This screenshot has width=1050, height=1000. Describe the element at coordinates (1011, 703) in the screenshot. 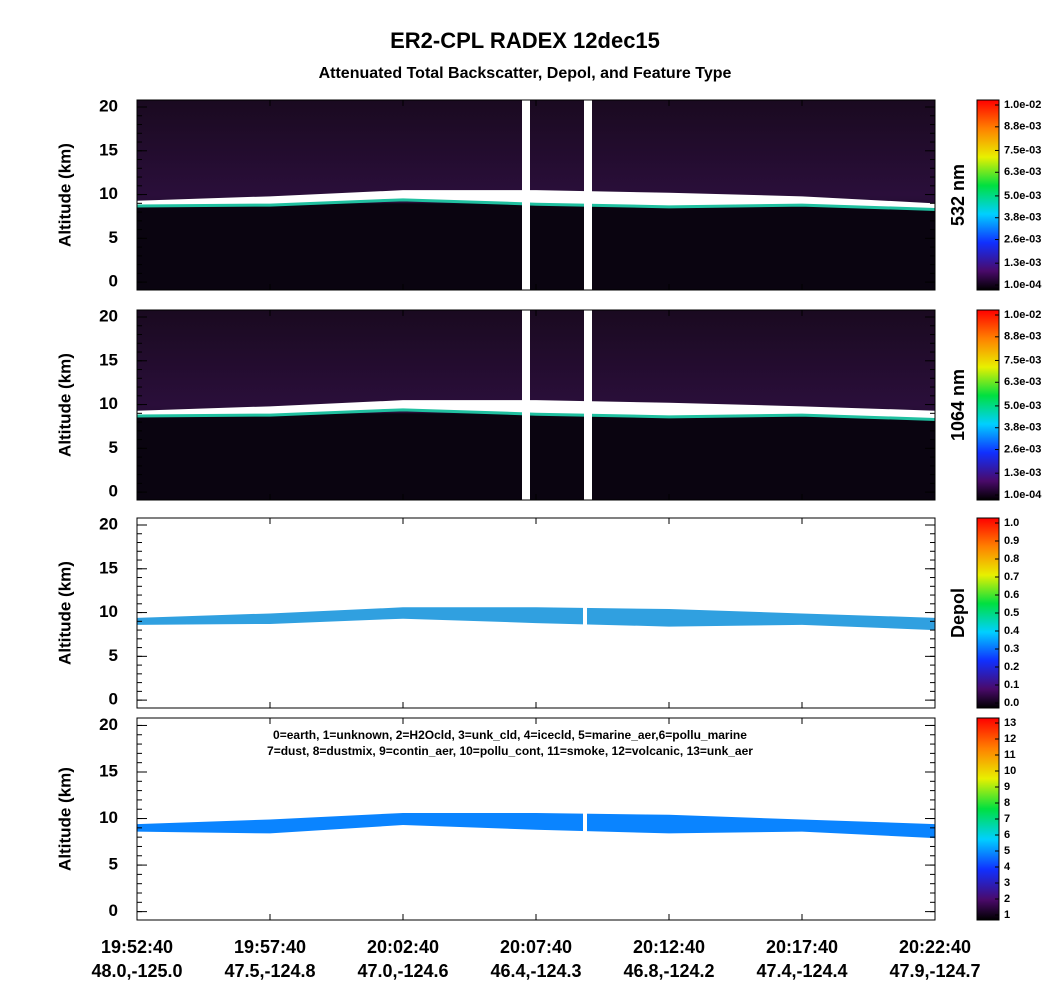

I see `colorbar-tick-label: 0.0` at that location.